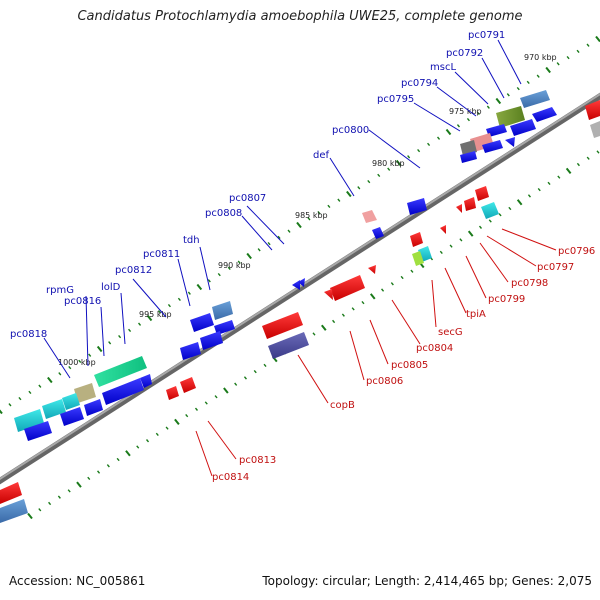  I want to click on gene-label: pc0808, so click(223, 213).